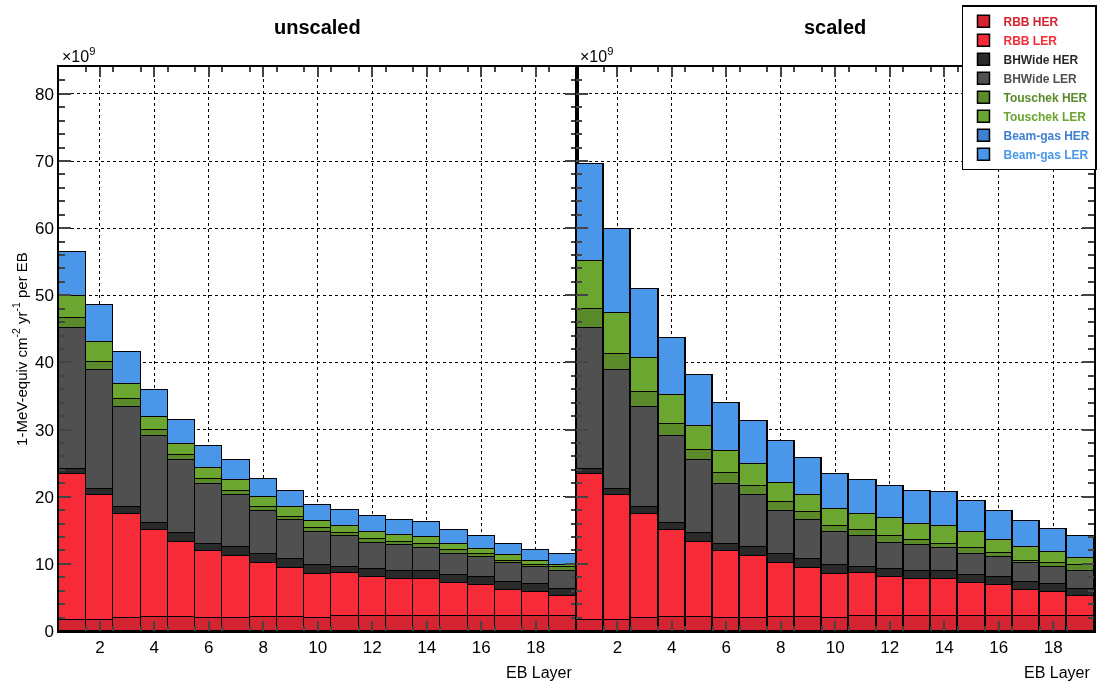  I want to click on legend-label: Touschek LER, so click(1045, 116).